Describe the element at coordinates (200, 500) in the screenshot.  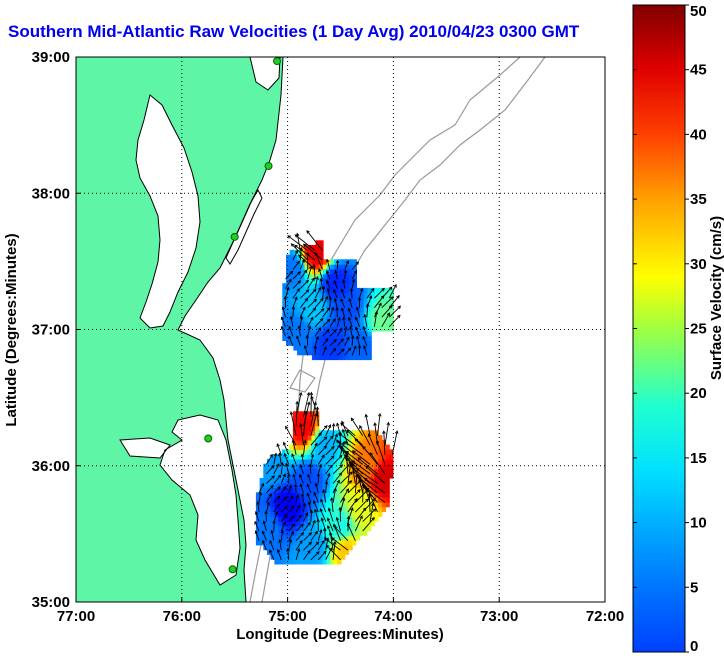
I see `albemarle-pamlico-sound` at that location.